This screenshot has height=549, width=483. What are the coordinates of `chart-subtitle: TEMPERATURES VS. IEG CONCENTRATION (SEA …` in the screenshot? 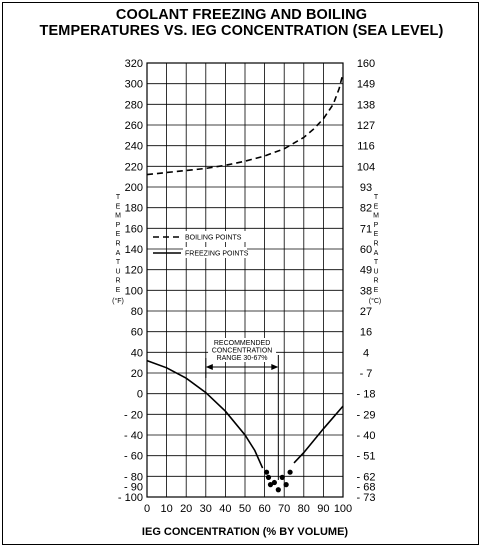 It's located at (241, 31).